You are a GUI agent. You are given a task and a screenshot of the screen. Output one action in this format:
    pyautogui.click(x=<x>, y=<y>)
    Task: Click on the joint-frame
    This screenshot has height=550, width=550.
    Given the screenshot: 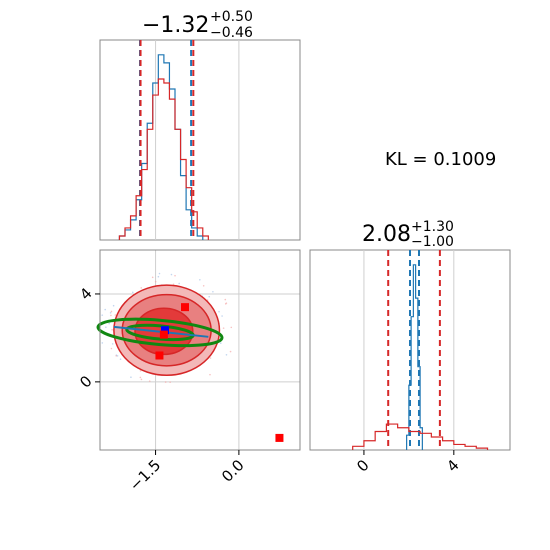 What is the action you would take?
    pyautogui.click(x=200, y=350)
    